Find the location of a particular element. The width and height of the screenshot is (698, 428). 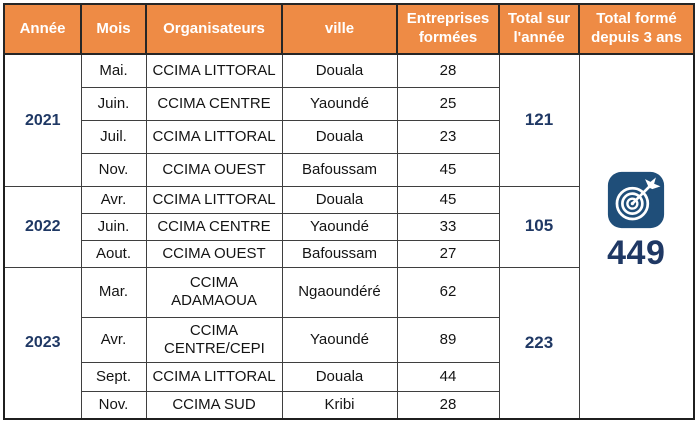

organizer-label: CCIMA ADAMAOUA is located at coordinates (214, 291).